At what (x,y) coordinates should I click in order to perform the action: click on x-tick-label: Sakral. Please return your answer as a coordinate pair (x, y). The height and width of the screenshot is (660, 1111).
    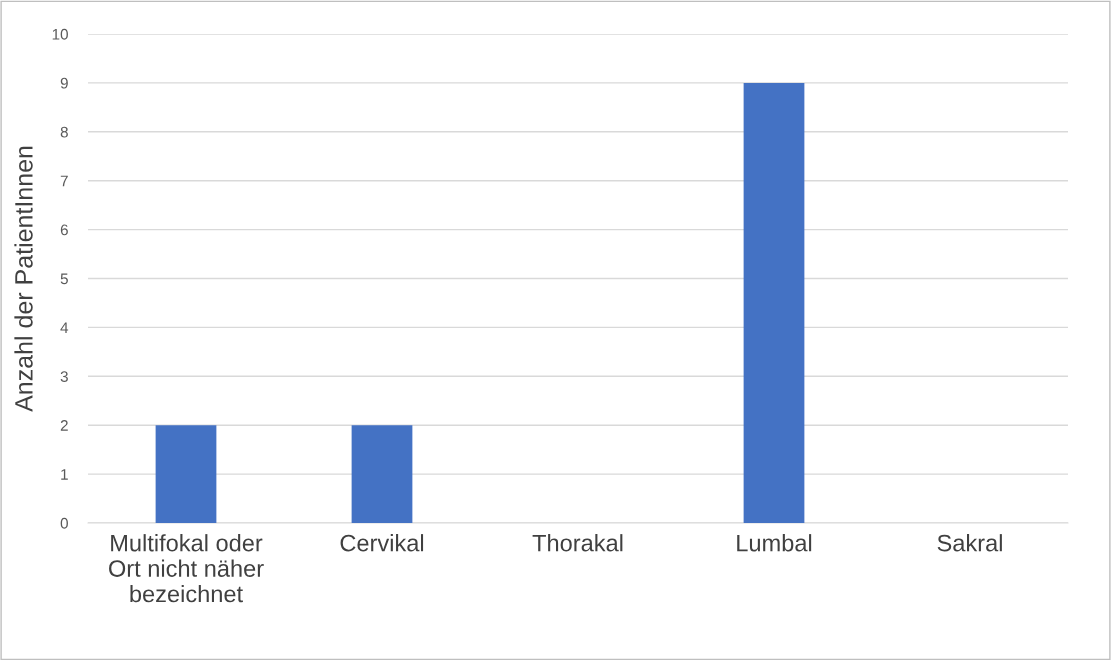
    Looking at the image, I should click on (969, 543).